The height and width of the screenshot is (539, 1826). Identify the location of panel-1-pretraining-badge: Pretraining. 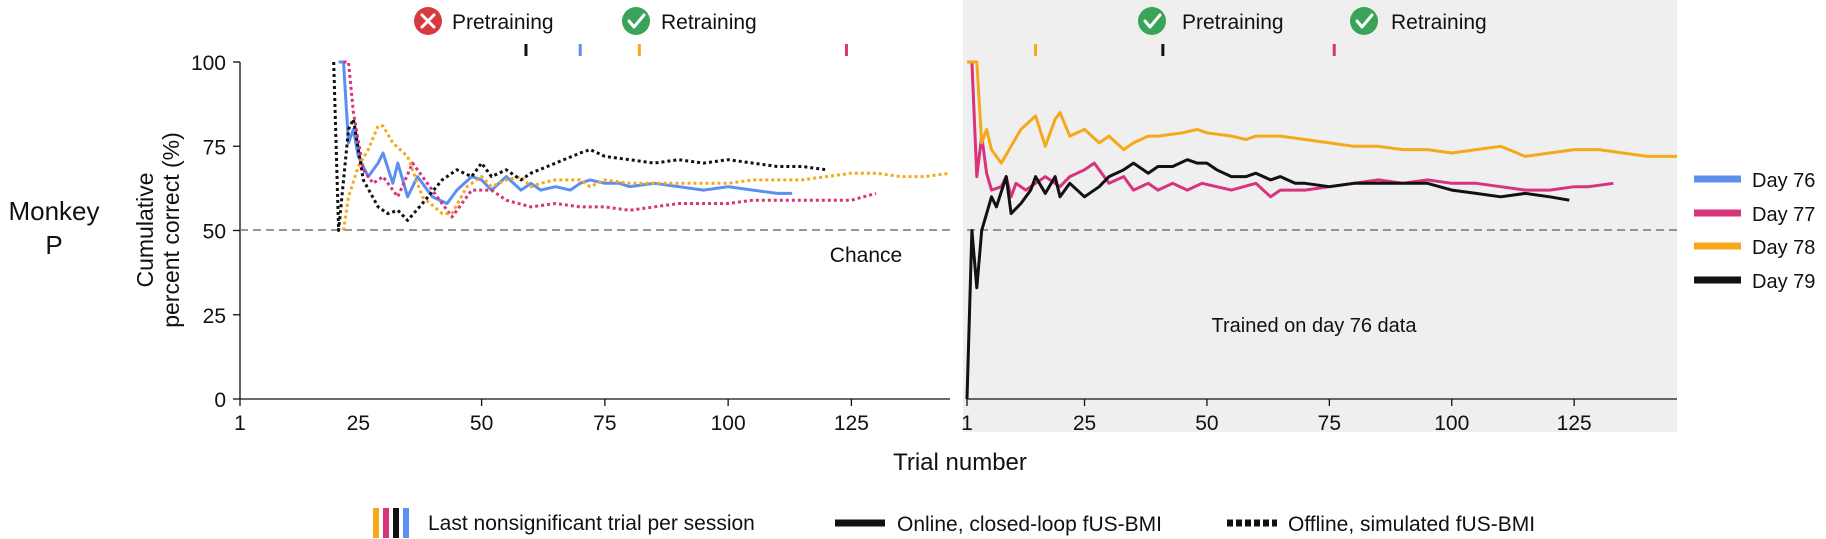
(484, 21).